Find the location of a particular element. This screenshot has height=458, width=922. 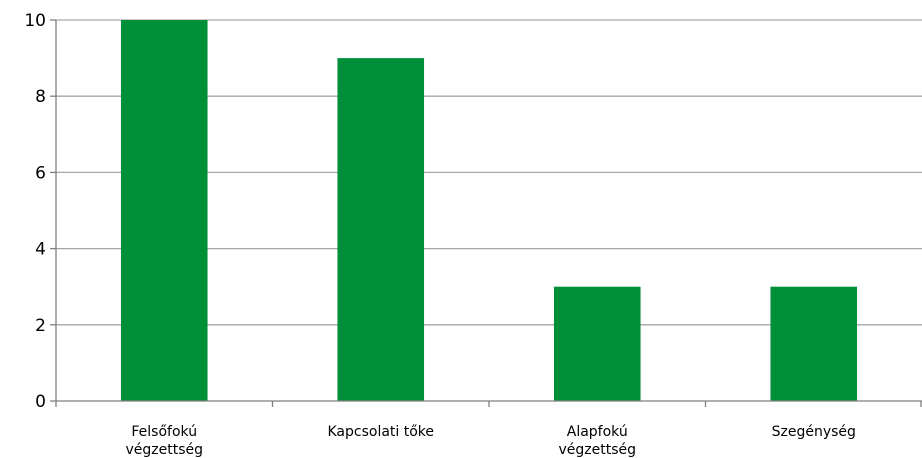

x-category-label: Felsőfokú is located at coordinates (164, 432).